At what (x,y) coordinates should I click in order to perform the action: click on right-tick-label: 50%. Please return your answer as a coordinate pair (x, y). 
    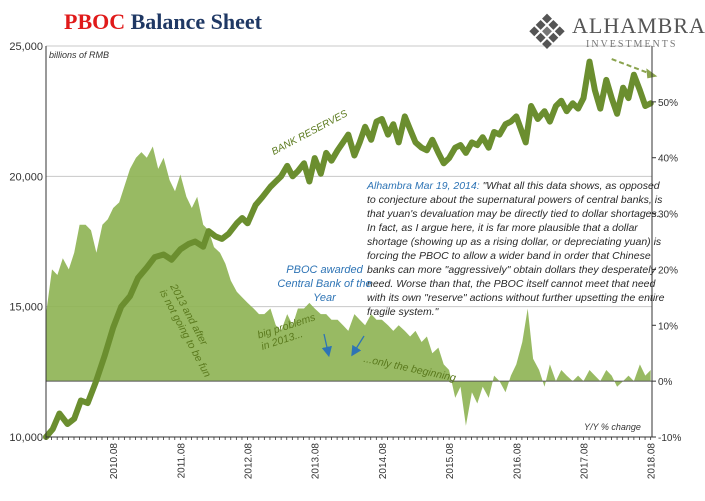
    Looking at the image, I should click on (668, 103).